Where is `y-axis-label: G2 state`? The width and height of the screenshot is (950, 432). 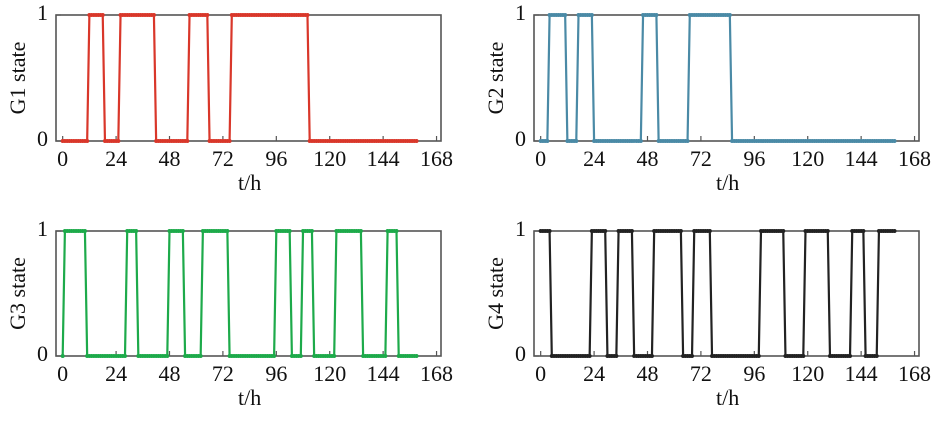
y-axis-label: G2 state is located at coordinates (495, 78).